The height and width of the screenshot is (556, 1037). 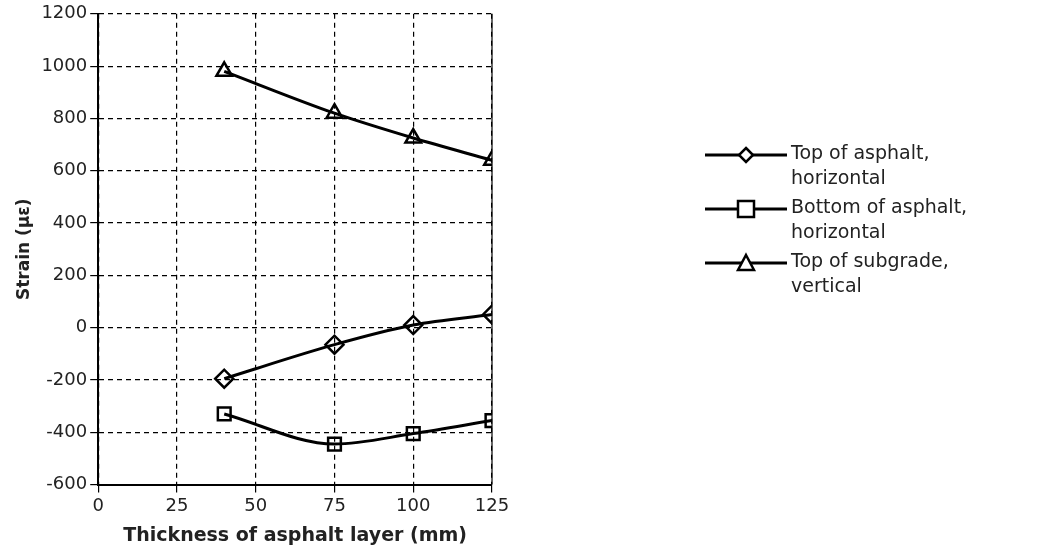 What do you see at coordinates (67, 430) in the screenshot?
I see `y-tick-label: -400` at bounding box center [67, 430].